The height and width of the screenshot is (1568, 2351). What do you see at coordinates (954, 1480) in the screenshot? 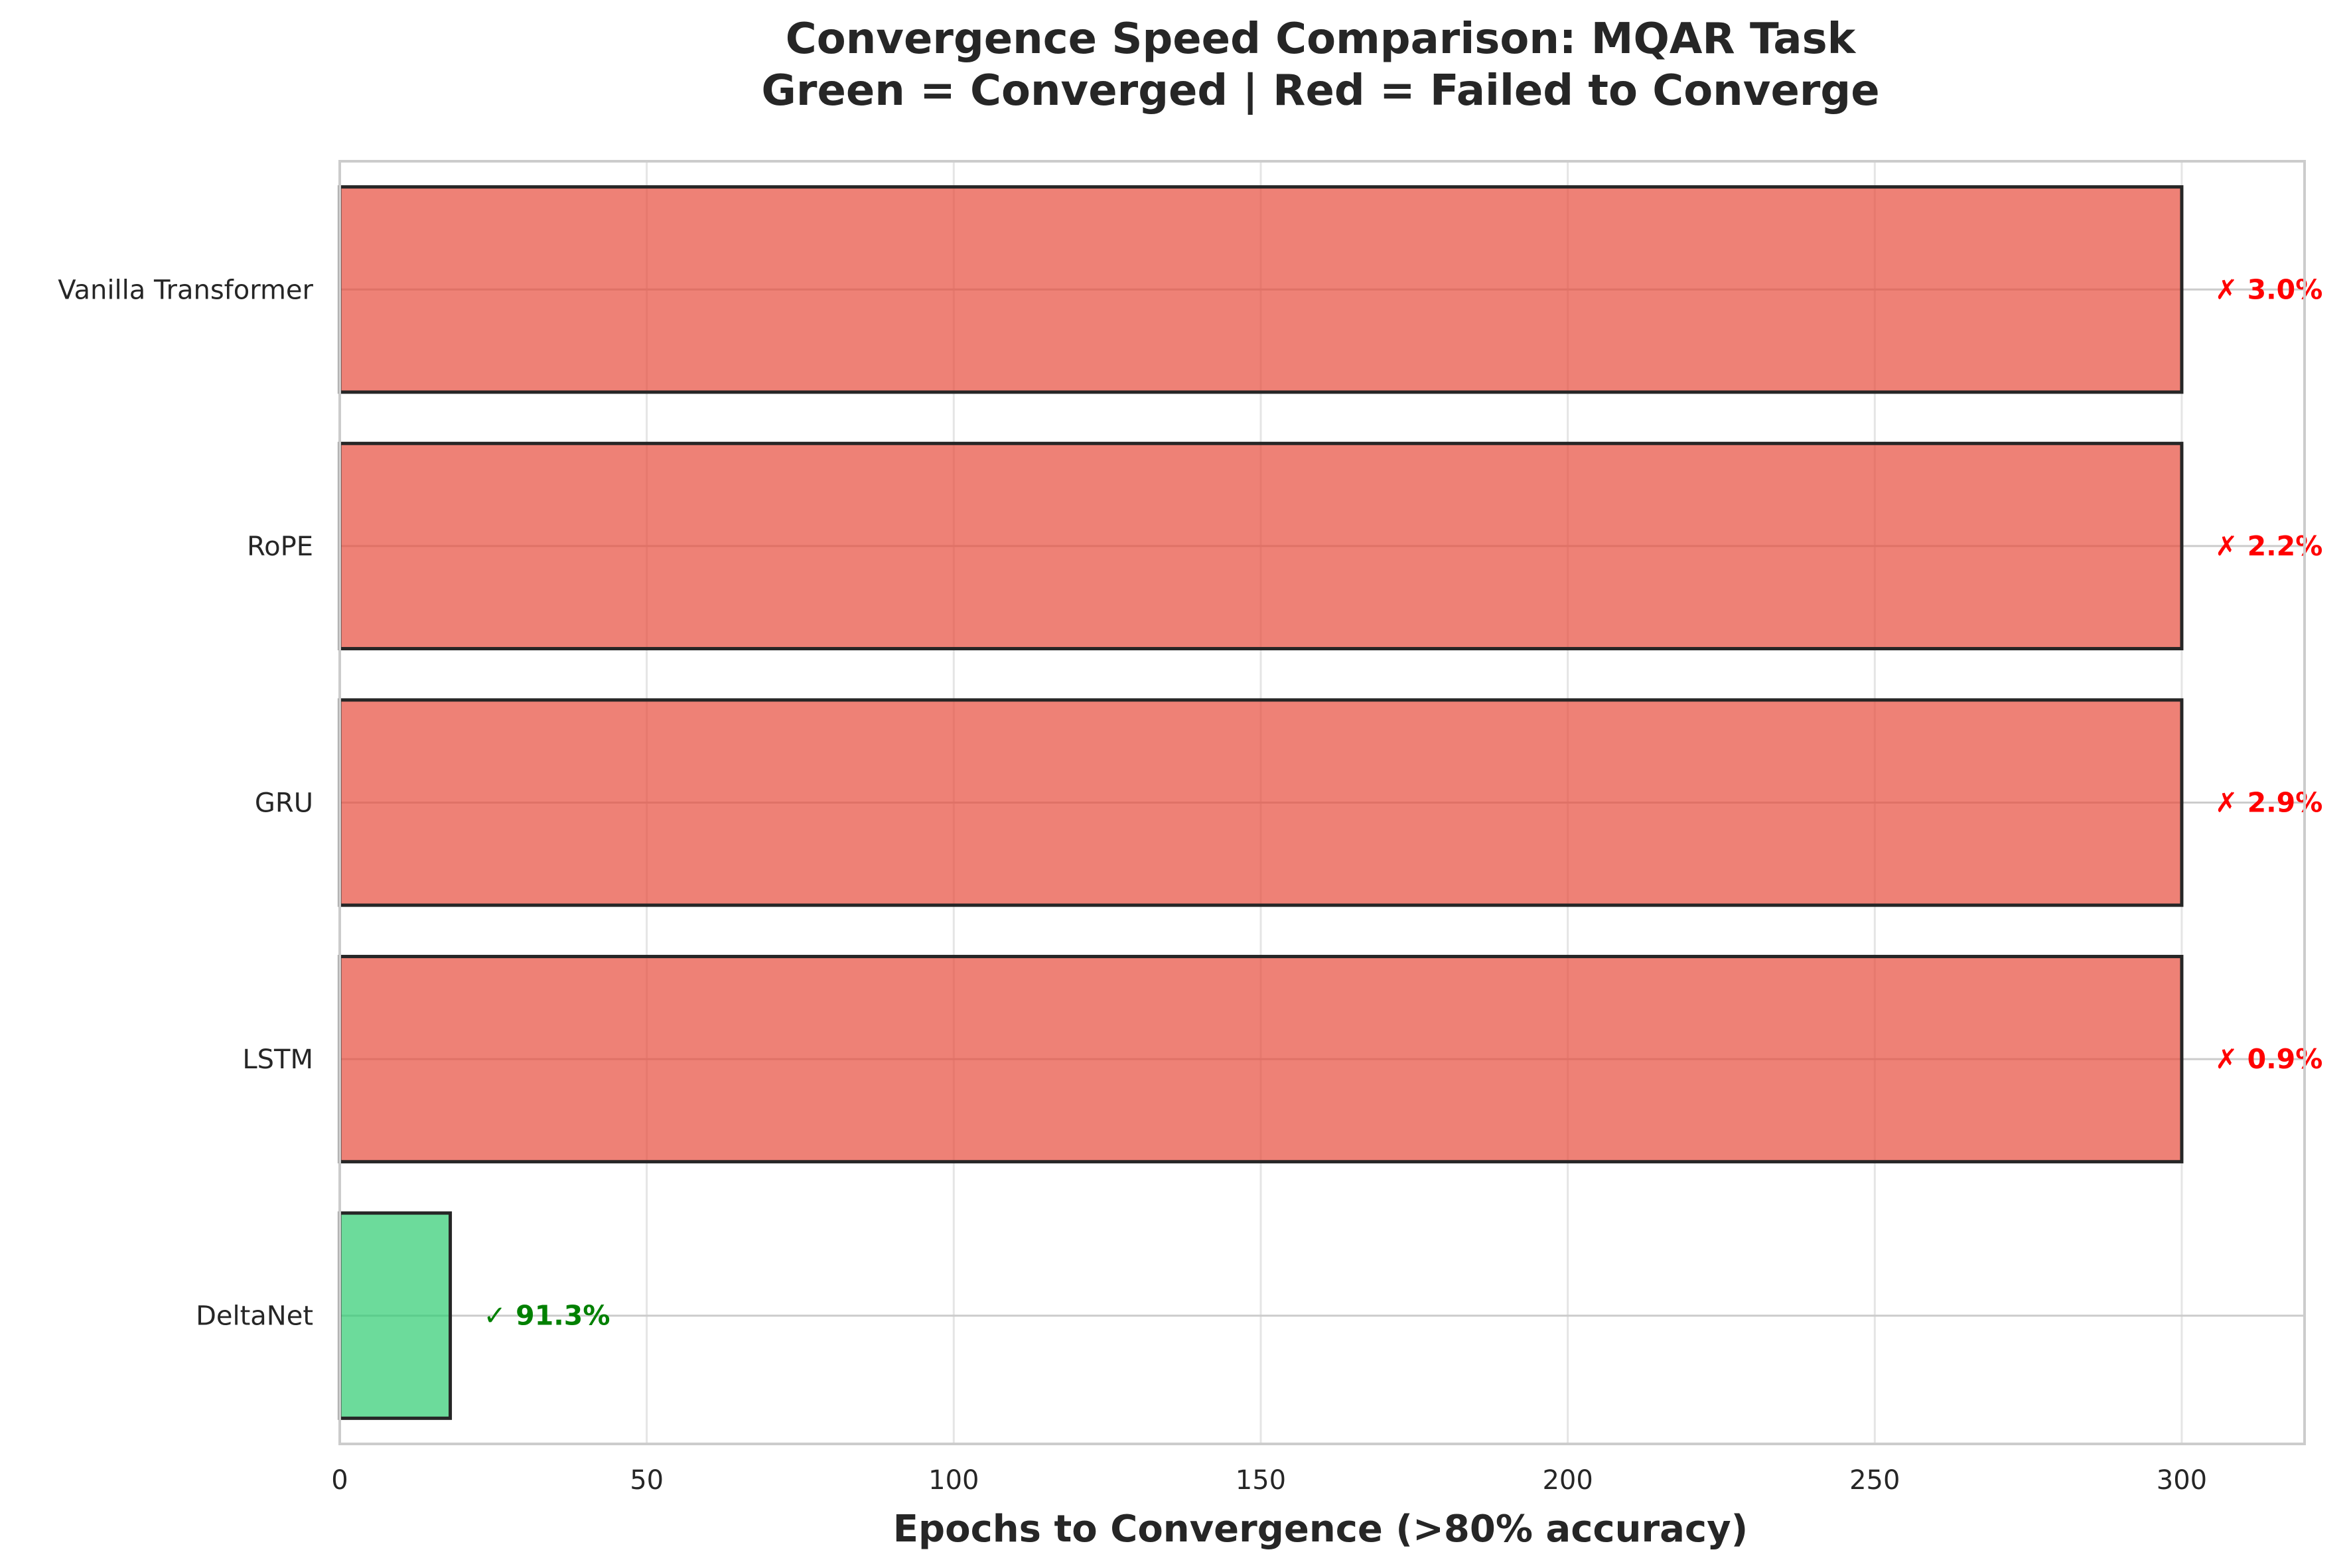
I see `x-tick-label: 100` at bounding box center [954, 1480].